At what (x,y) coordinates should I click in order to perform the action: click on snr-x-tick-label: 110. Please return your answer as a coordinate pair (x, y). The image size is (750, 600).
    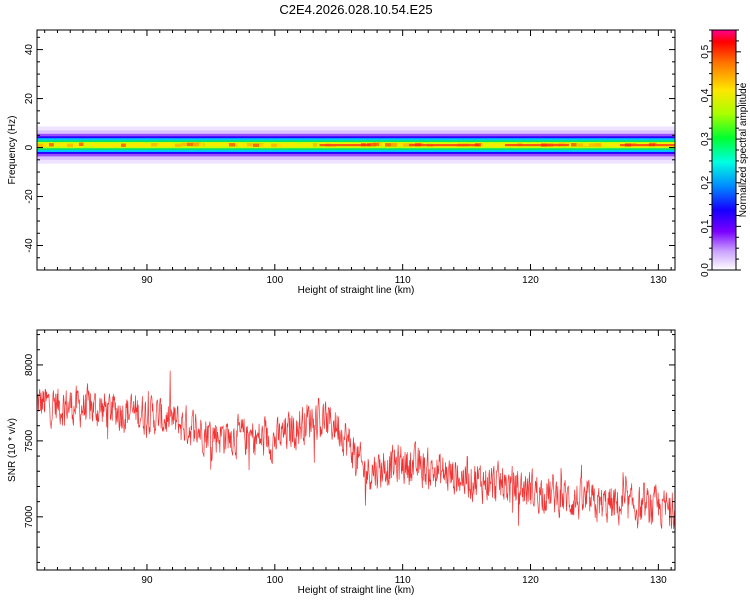
    Looking at the image, I should click on (403, 580).